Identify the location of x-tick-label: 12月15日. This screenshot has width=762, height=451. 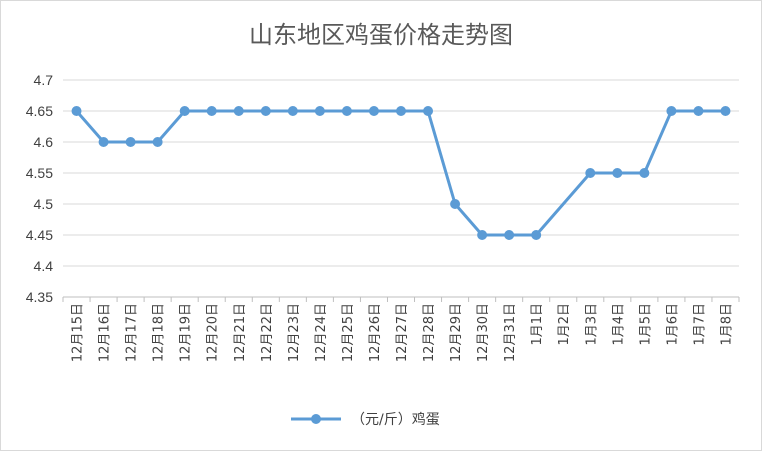
(78, 332).